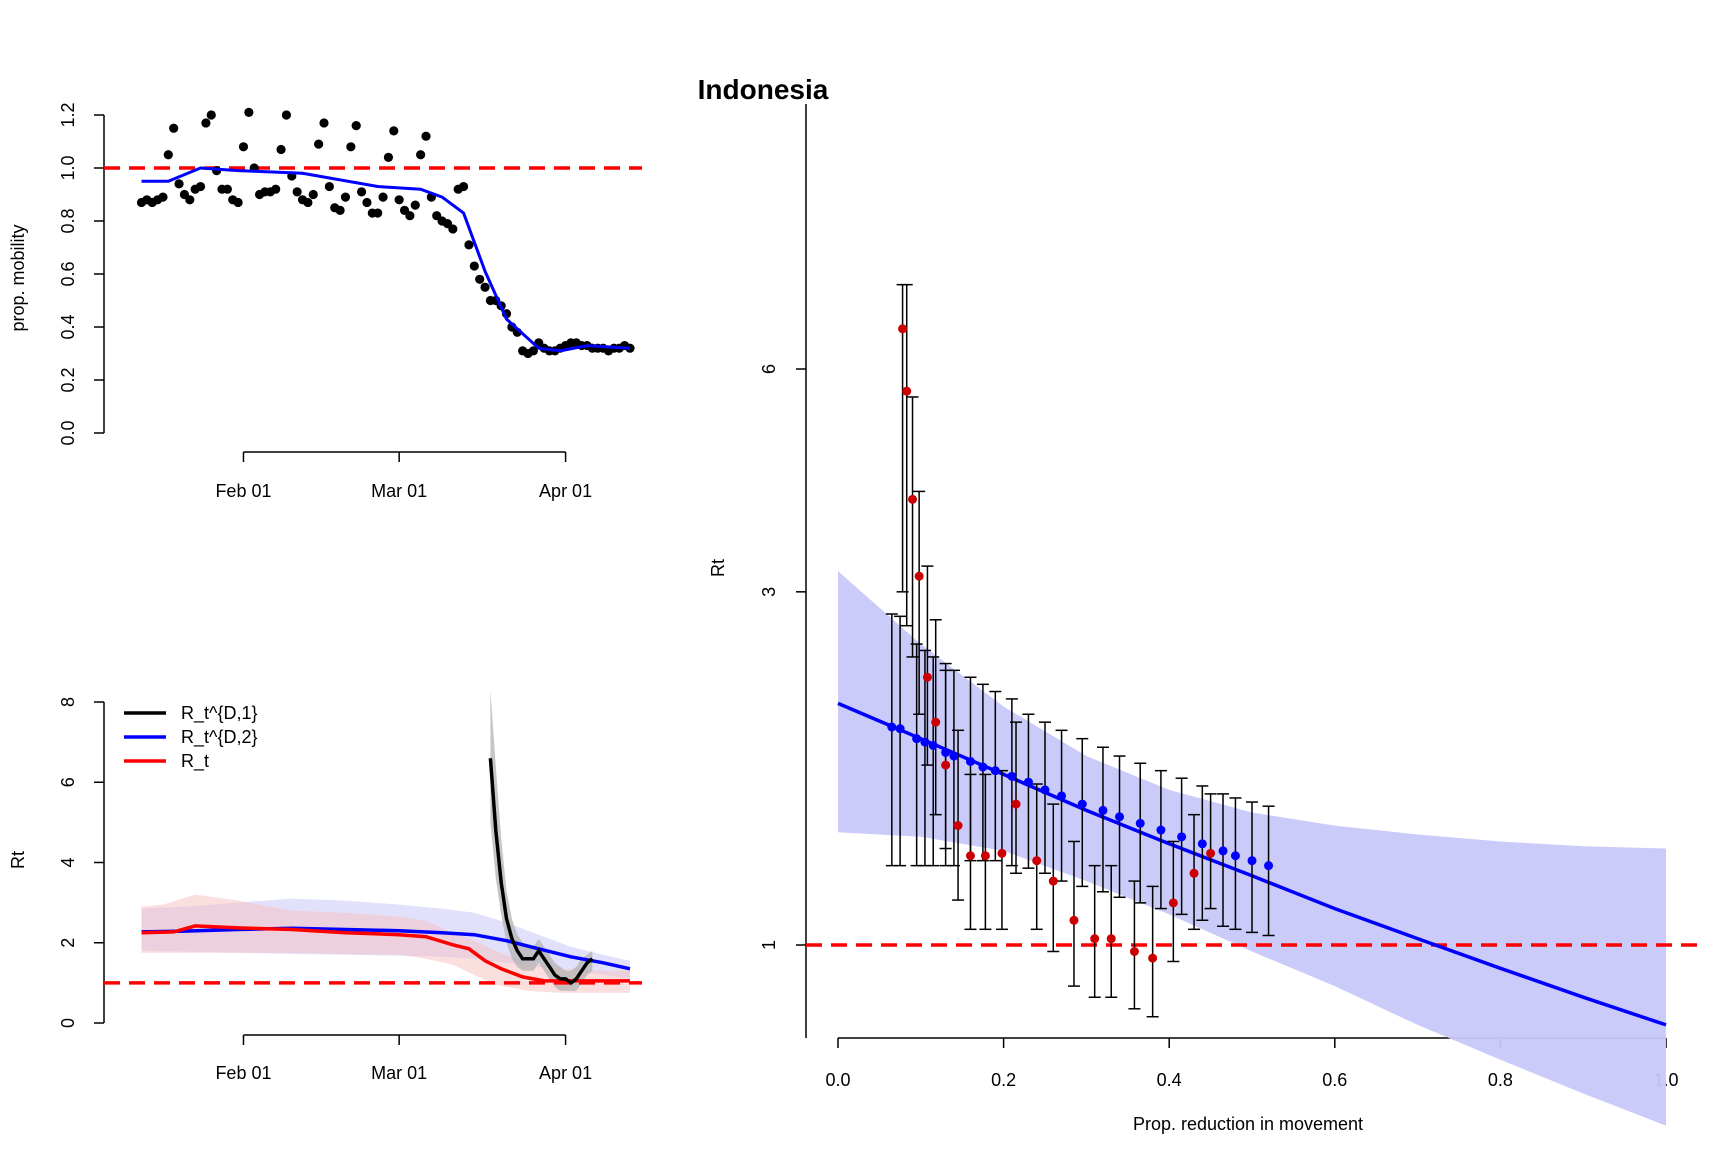  What do you see at coordinates (1500, 1080) in the screenshot?
I see `rt-reduction-x-tick-label: 0.8` at bounding box center [1500, 1080].